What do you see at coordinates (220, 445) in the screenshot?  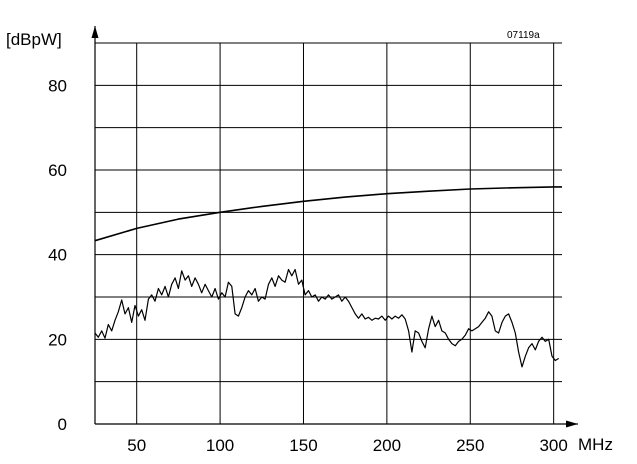 I see `x-tick-label: 100` at bounding box center [220, 445].